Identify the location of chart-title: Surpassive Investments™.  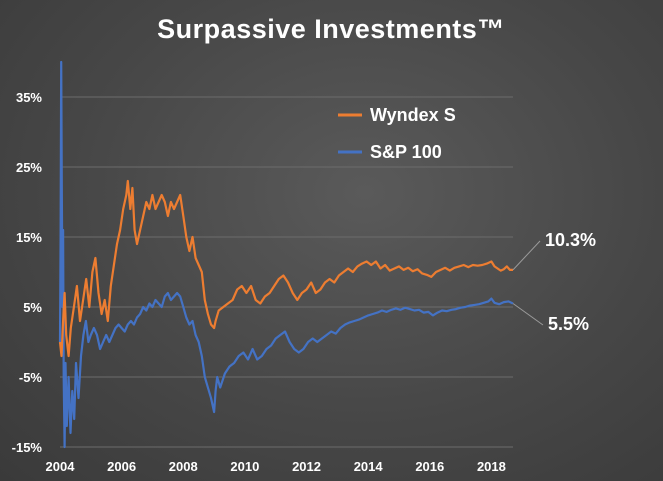
(331, 29).